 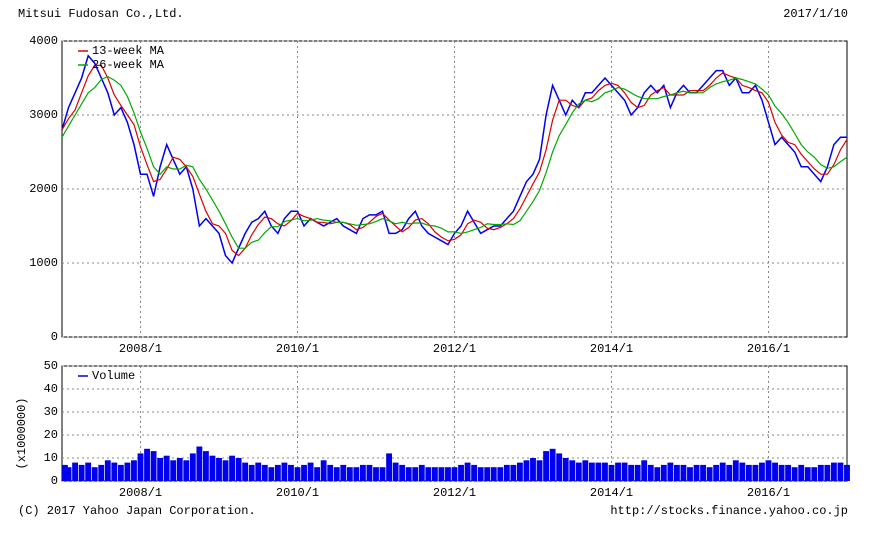 I want to click on date: 2017/1/10, so click(x=815, y=14).